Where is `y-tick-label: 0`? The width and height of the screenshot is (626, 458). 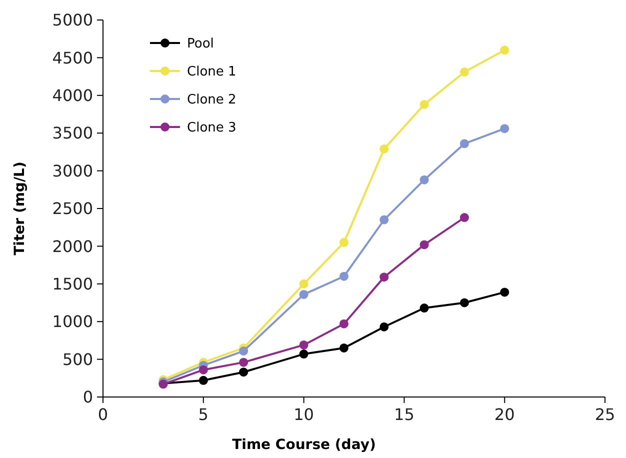
y-tick-label: 0 is located at coordinates (87, 397).